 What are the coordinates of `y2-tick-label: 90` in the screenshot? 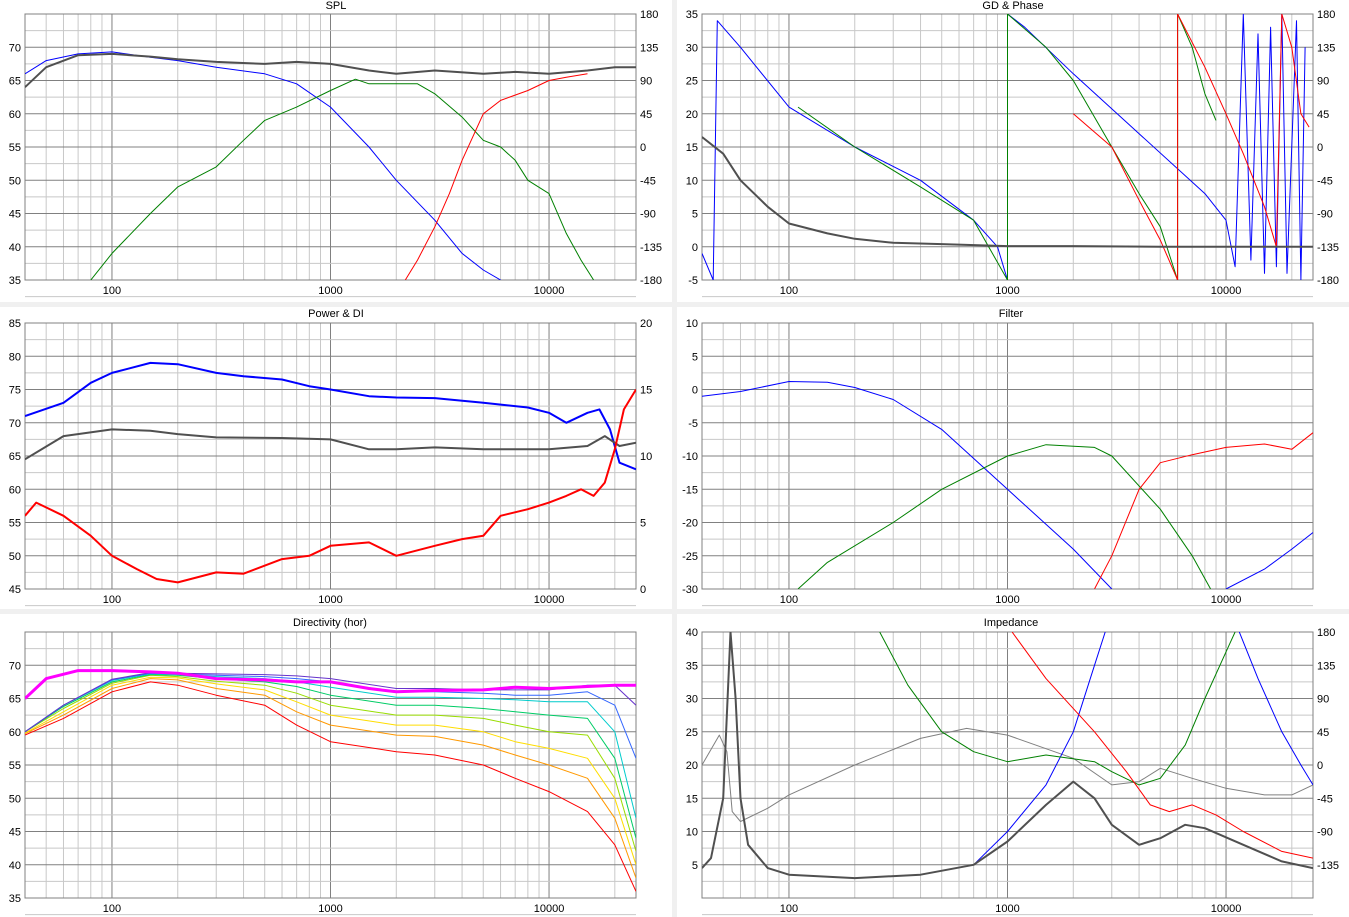 It's located at (1323, 82).